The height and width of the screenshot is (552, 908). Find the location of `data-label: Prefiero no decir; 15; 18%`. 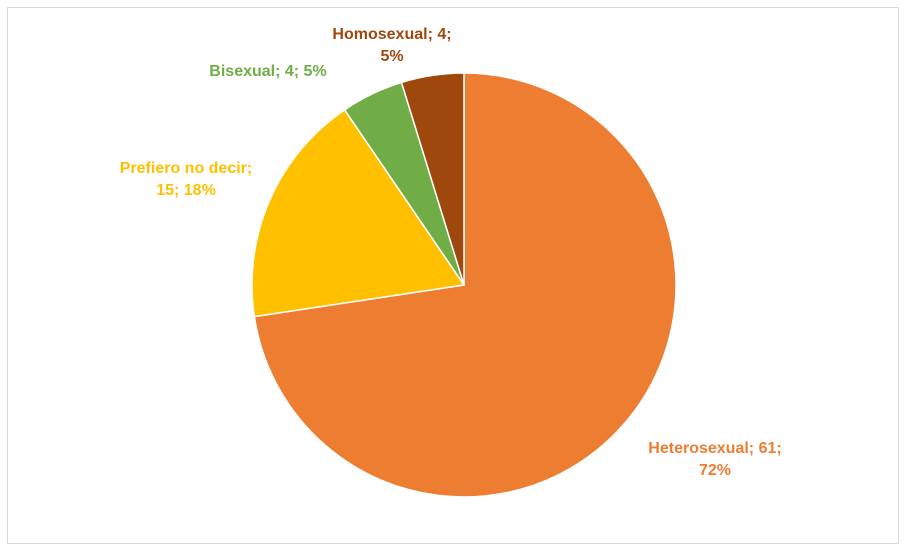

data-label: Prefiero no decir; 15; 18% is located at coordinates (186, 179).